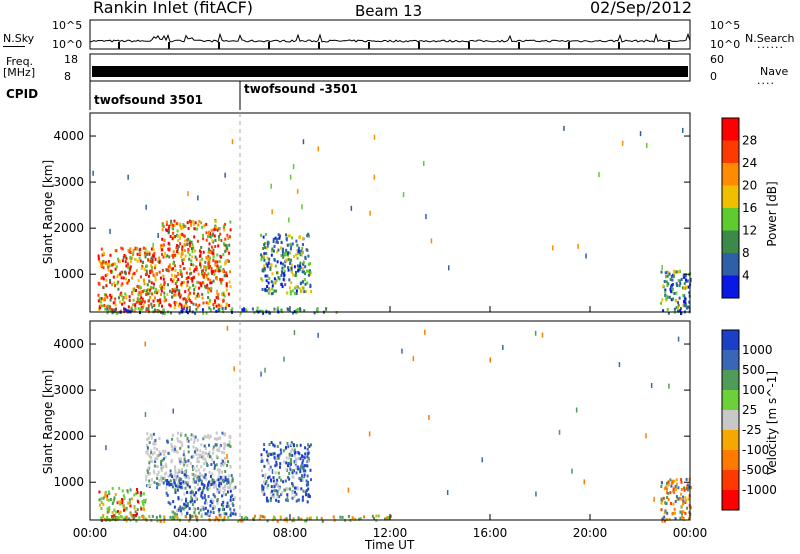 The image size is (800, 554). Describe the element at coordinates (68, 228) in the screenshot. I see `y-tick-label: 2000` at that location.